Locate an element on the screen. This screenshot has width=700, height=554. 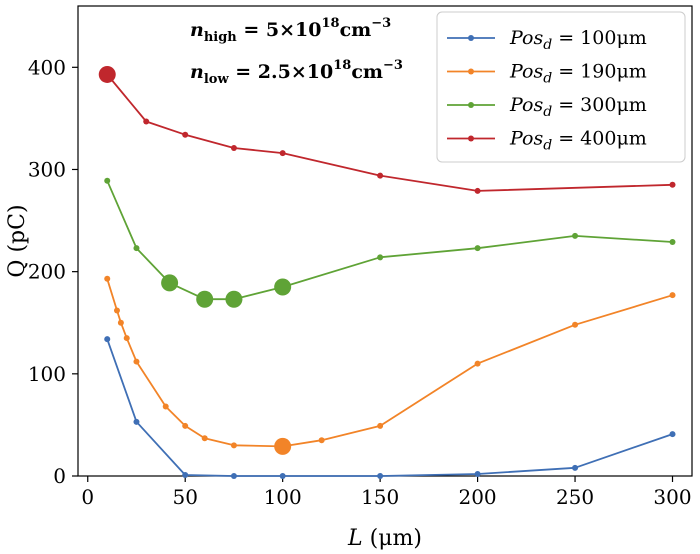
y-tick-label: 100 is located at coordinates (47, 374).